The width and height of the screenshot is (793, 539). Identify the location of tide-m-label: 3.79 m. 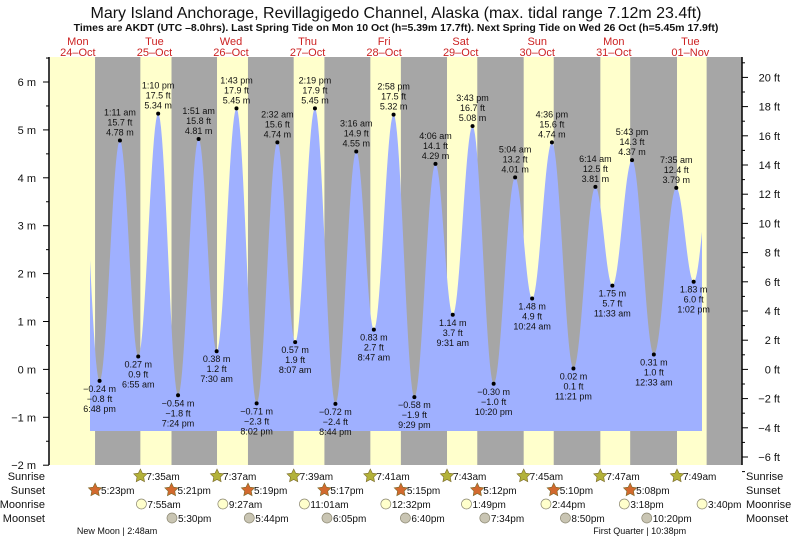
(677, 180).